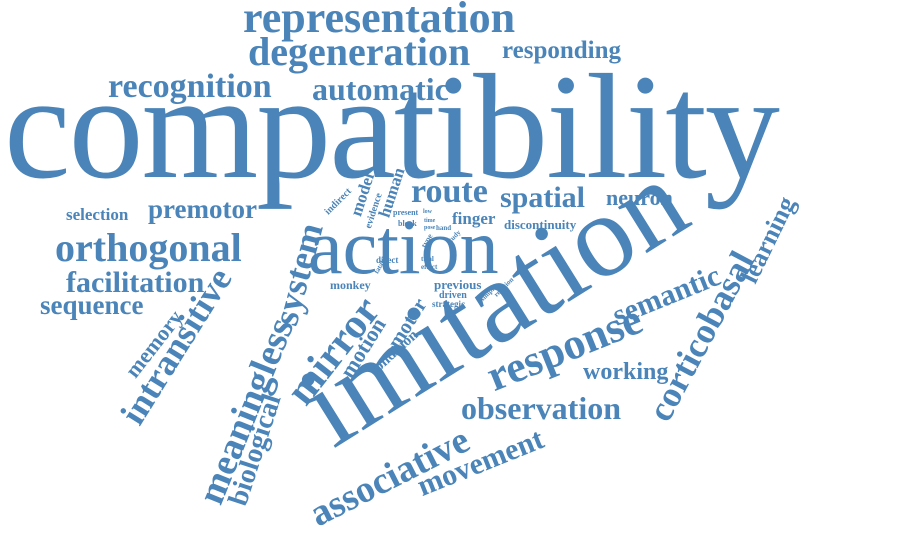 Image resolution: width=900 pixels, height=538 pixels. Describe the element at coordinates (458, 284) in the screenshot. I see `word-previous: previous` at that location.